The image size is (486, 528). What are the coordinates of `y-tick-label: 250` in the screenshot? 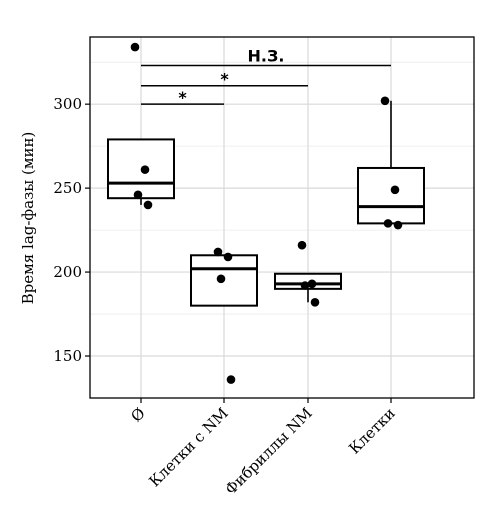 It's located at (67, 188).